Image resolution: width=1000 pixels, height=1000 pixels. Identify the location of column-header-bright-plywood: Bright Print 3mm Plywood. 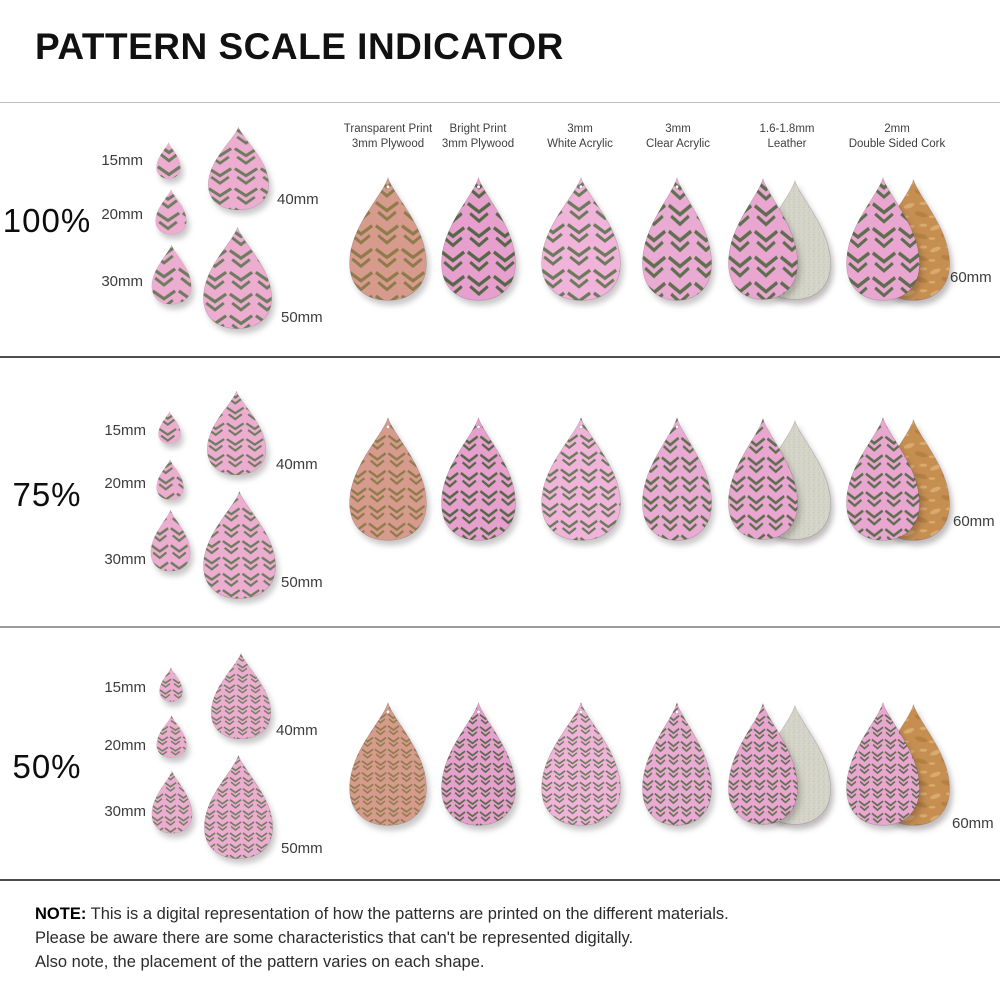
(478, 137).